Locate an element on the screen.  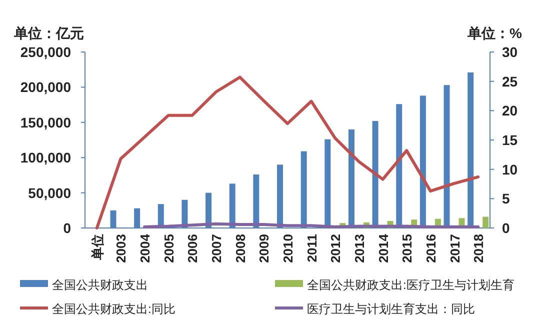
x-tick-label: 2010 is located at coordinates (288, 248).